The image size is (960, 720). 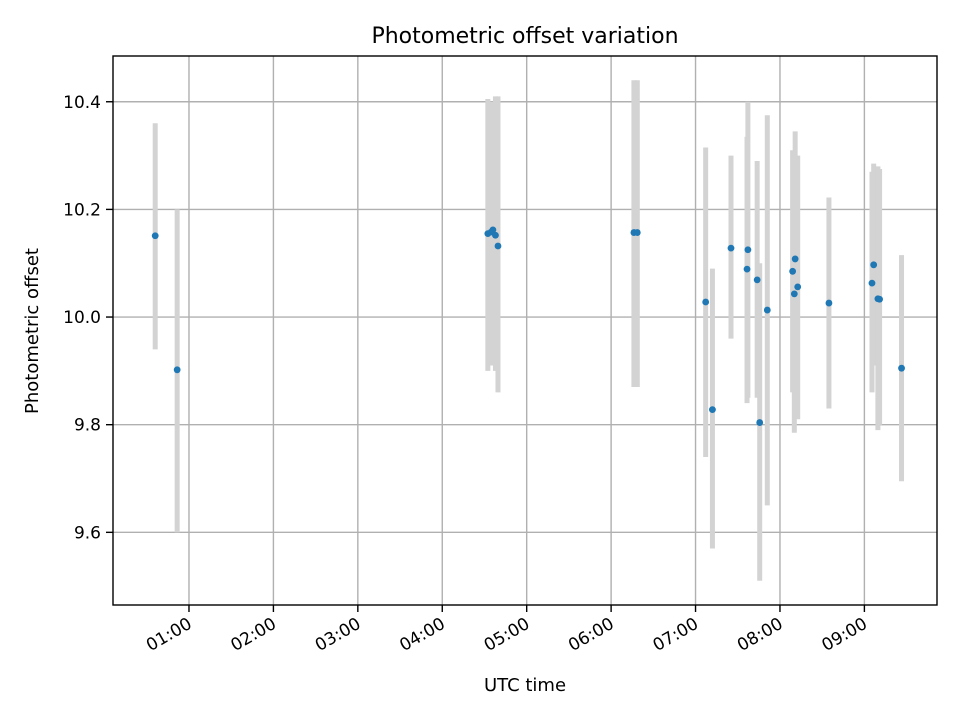 I want to click on x-tick-label: 01:00, so click(x=169, y=635).